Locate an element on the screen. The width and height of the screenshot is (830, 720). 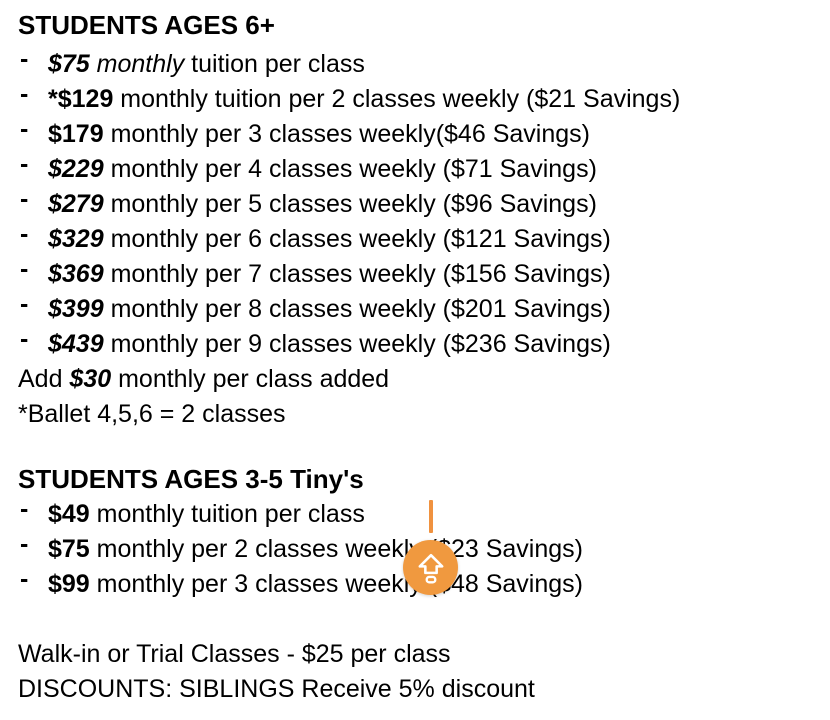
text-segment: $49 is located at coordinates (69, 514).